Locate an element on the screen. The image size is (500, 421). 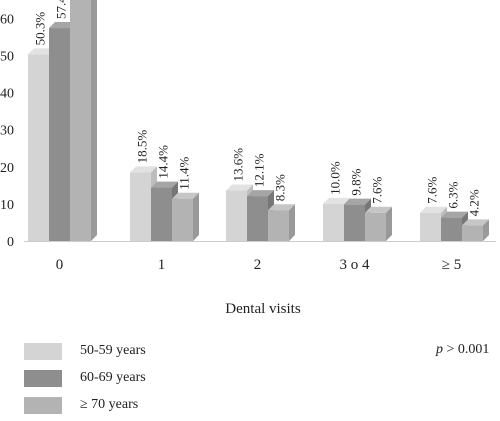
data-label: 6.3% is located at coordinates (453, 194).